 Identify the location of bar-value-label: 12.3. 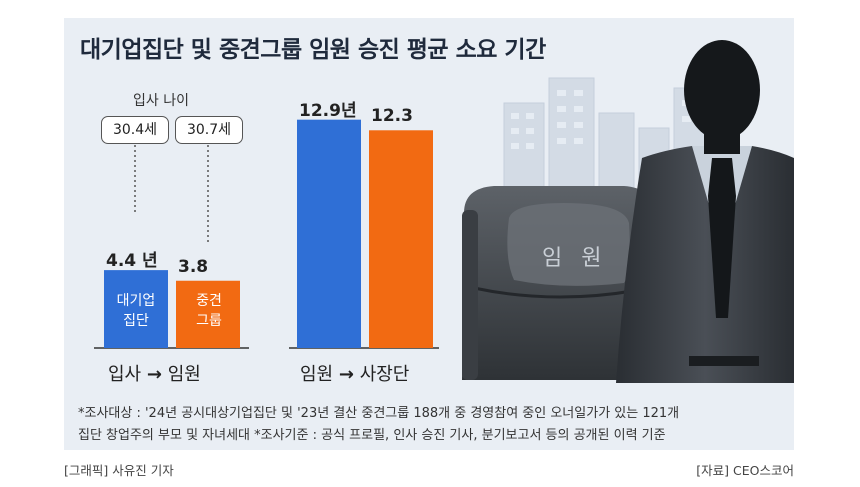
(392, 116).